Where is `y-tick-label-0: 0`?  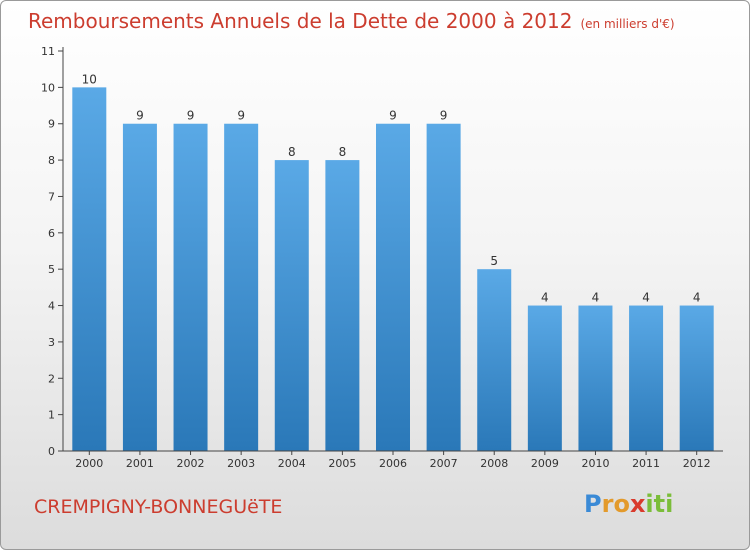 y-tick-label-0: 0 is located at coordinates (51, 451).